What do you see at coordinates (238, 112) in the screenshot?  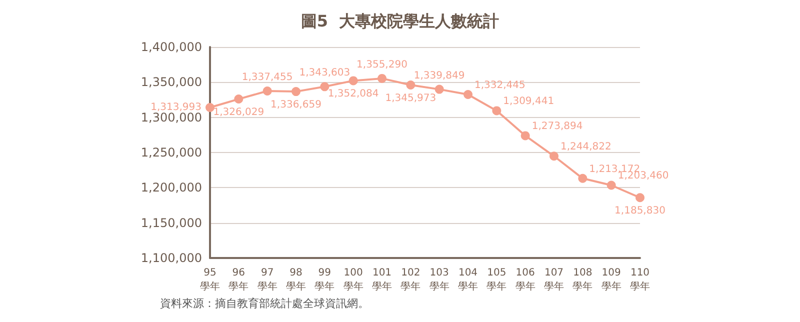 I see `text: 1,326,029` at bounding box center [238, 112].